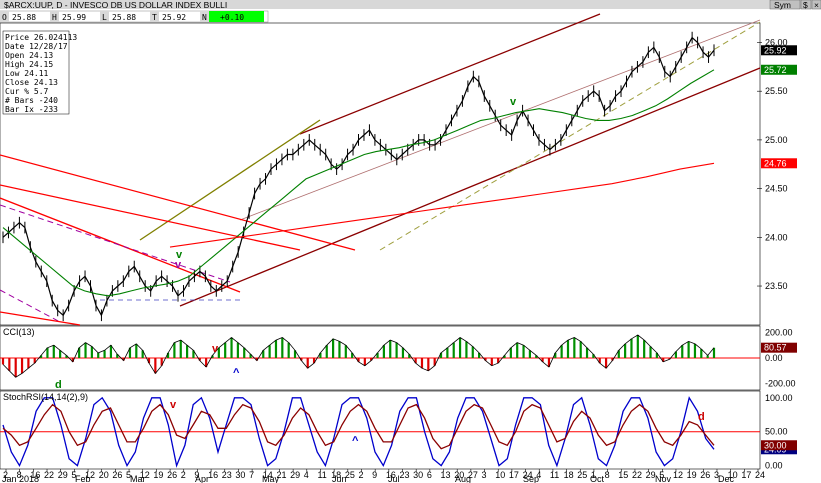 The width and height of the screenshot is (821, 483). What do you see at coordinates (83, 478) in the screenshot?
I see `month-label: Feb` at bounding box center [83, 478].